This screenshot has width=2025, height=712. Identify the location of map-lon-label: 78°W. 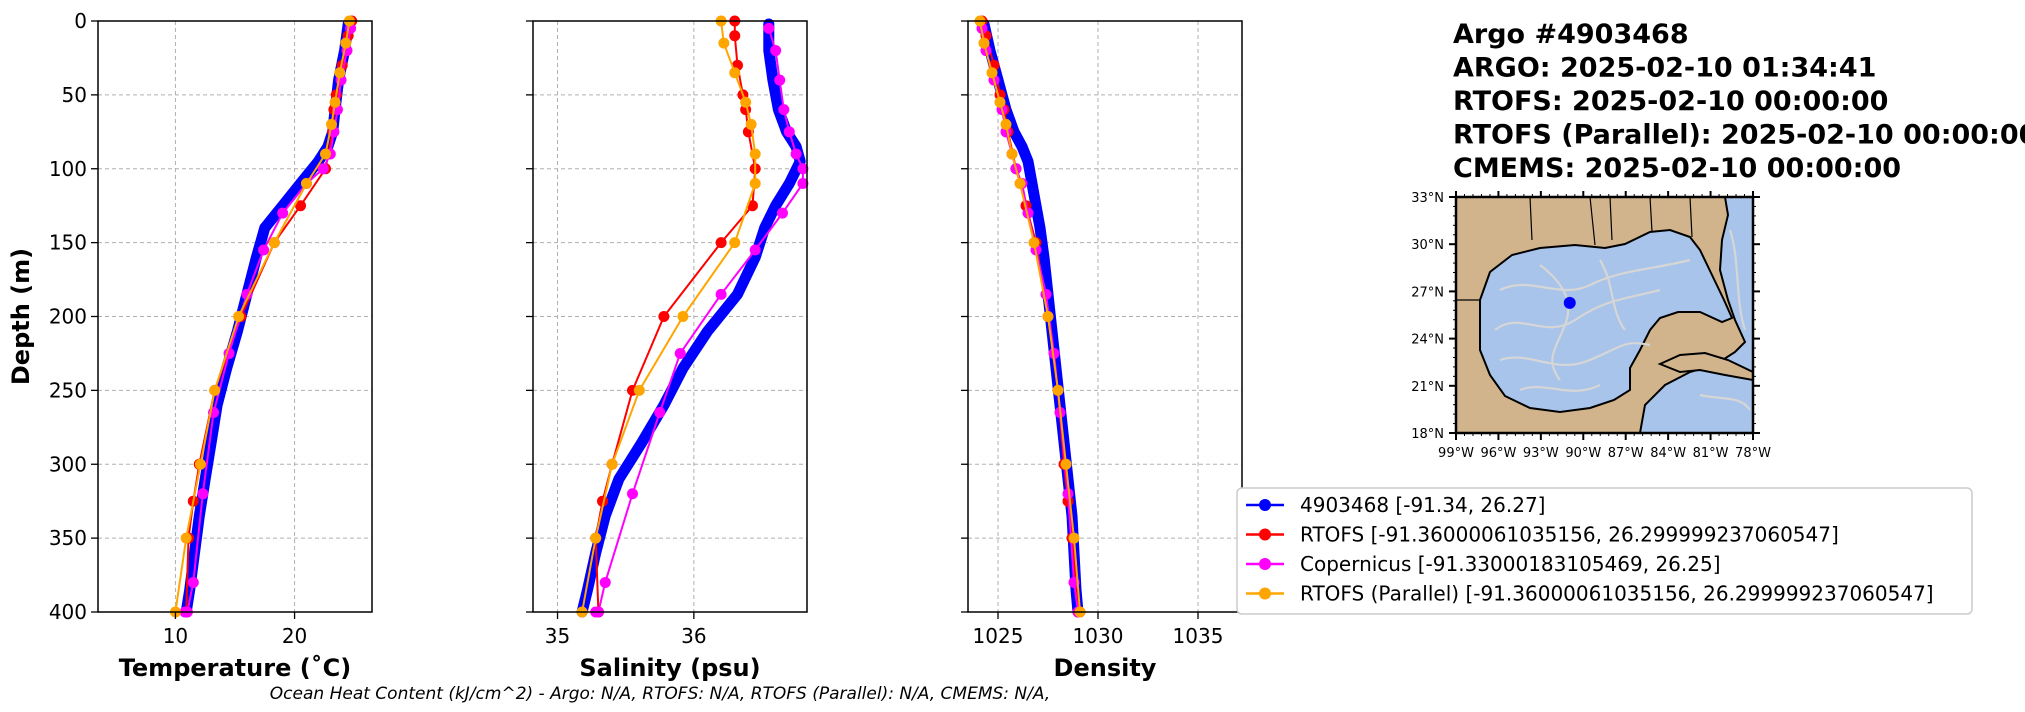
(1753, 453).